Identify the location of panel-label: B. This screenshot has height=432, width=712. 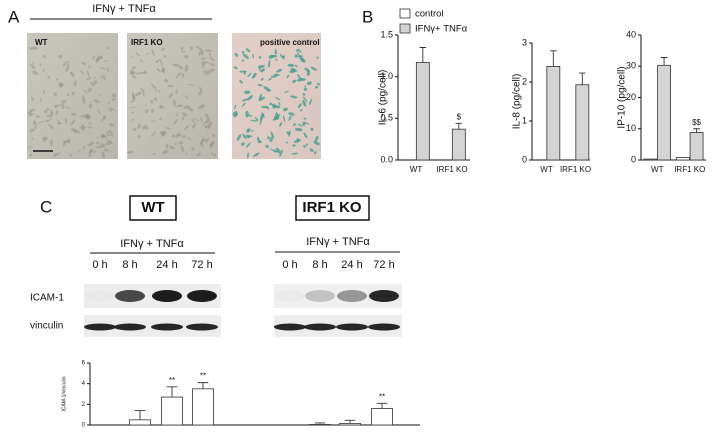
(367, 16).